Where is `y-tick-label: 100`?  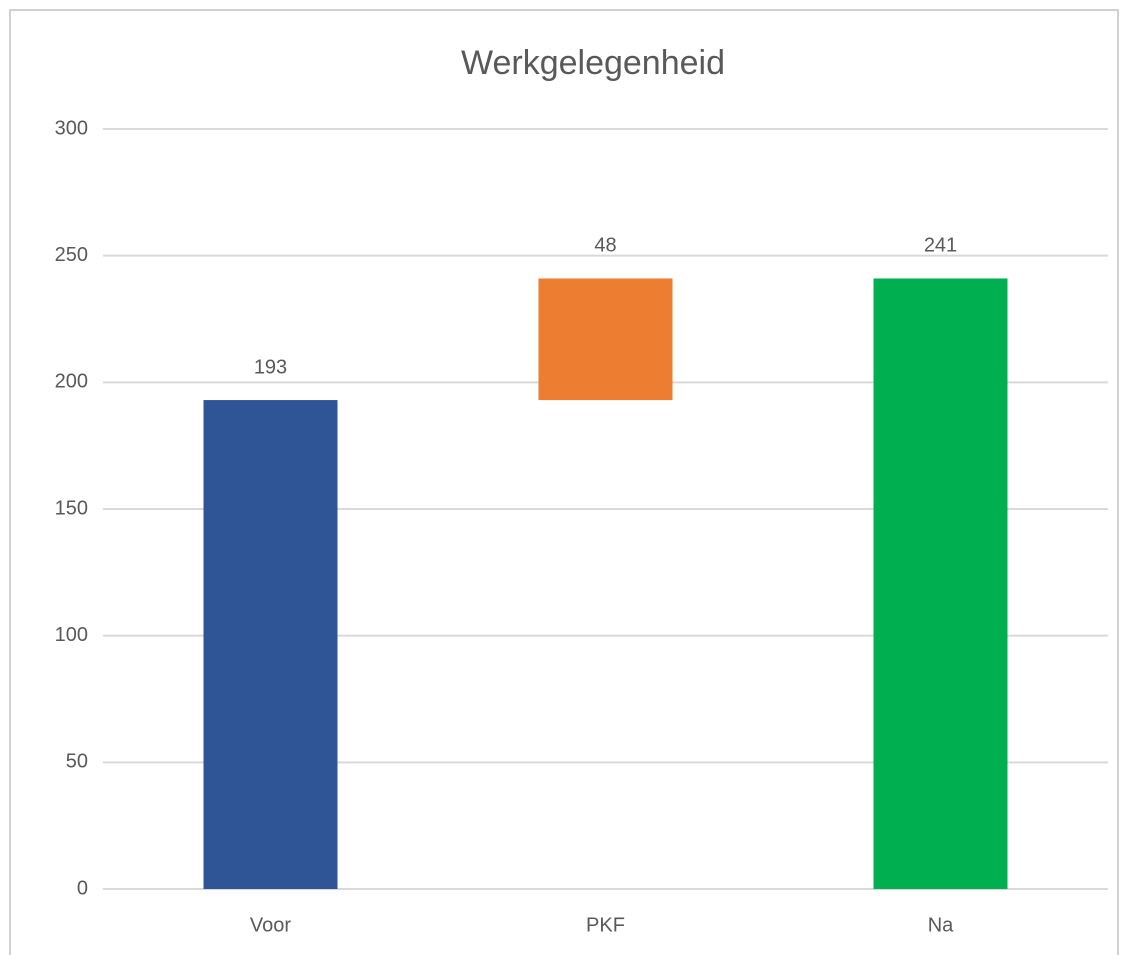 y-tick-label: 100 is located at coordinates (71, 635).